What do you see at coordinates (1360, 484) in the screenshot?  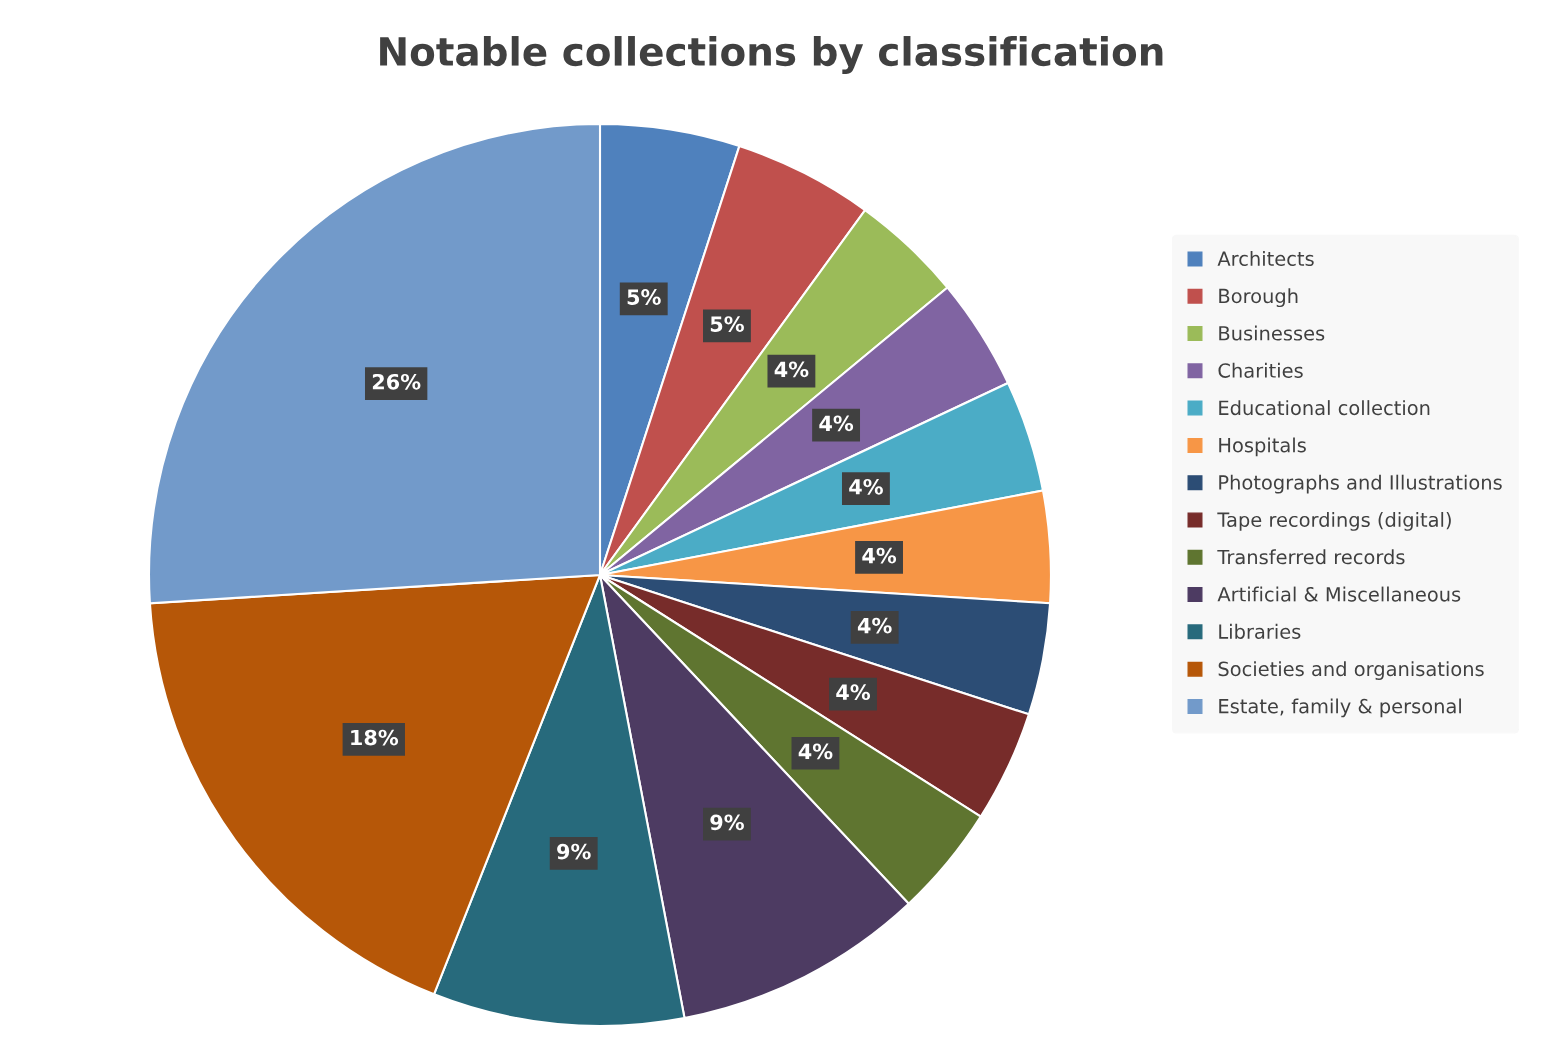 I see `legend-label: Photographs and Illustrations` at bounding box center [1360, 484].